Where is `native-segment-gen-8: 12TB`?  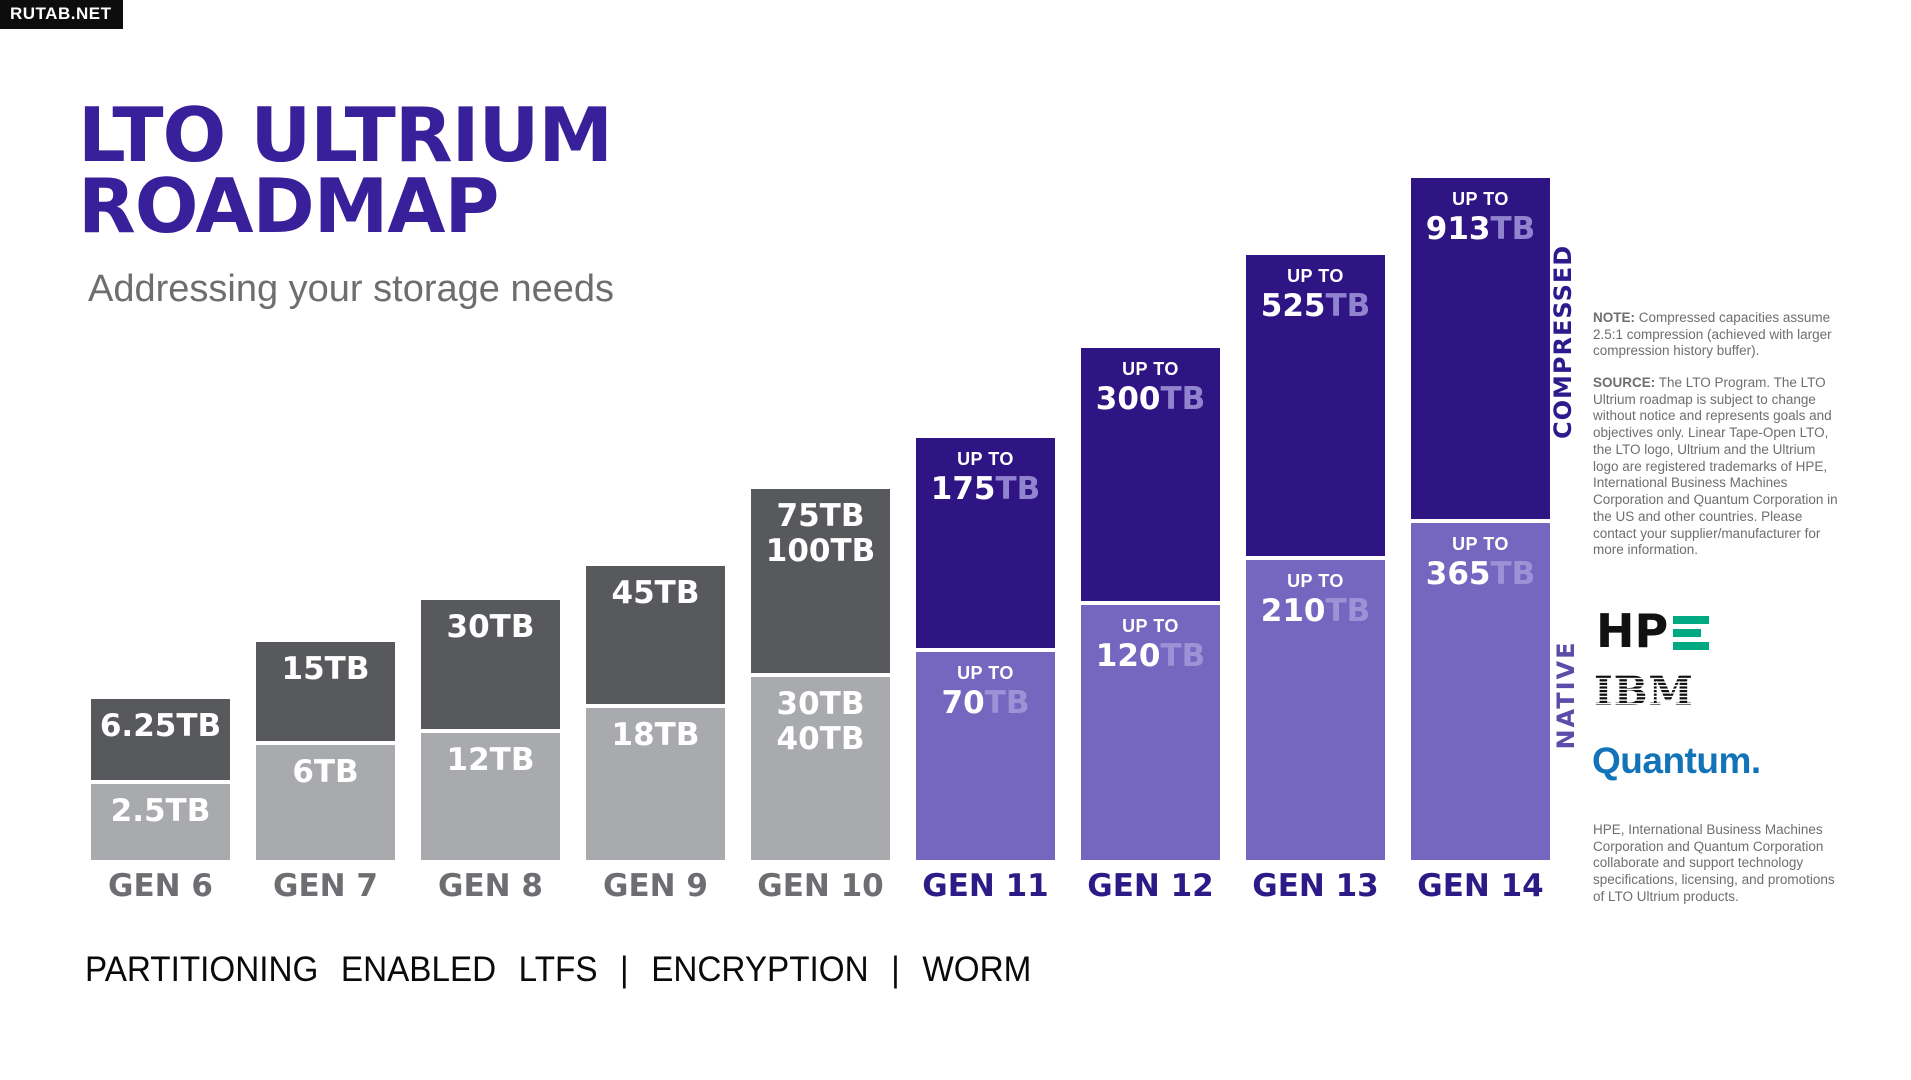
native-segment-gen-8: 12TB is located at coordinates (490, 796).